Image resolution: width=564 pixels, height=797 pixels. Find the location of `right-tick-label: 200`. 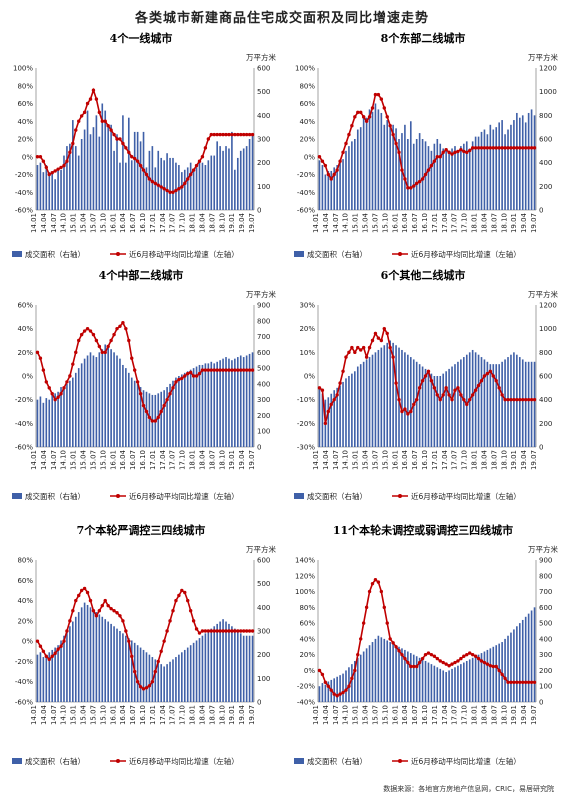

right-tick-label: 200 is located at coordinates (545, 187).